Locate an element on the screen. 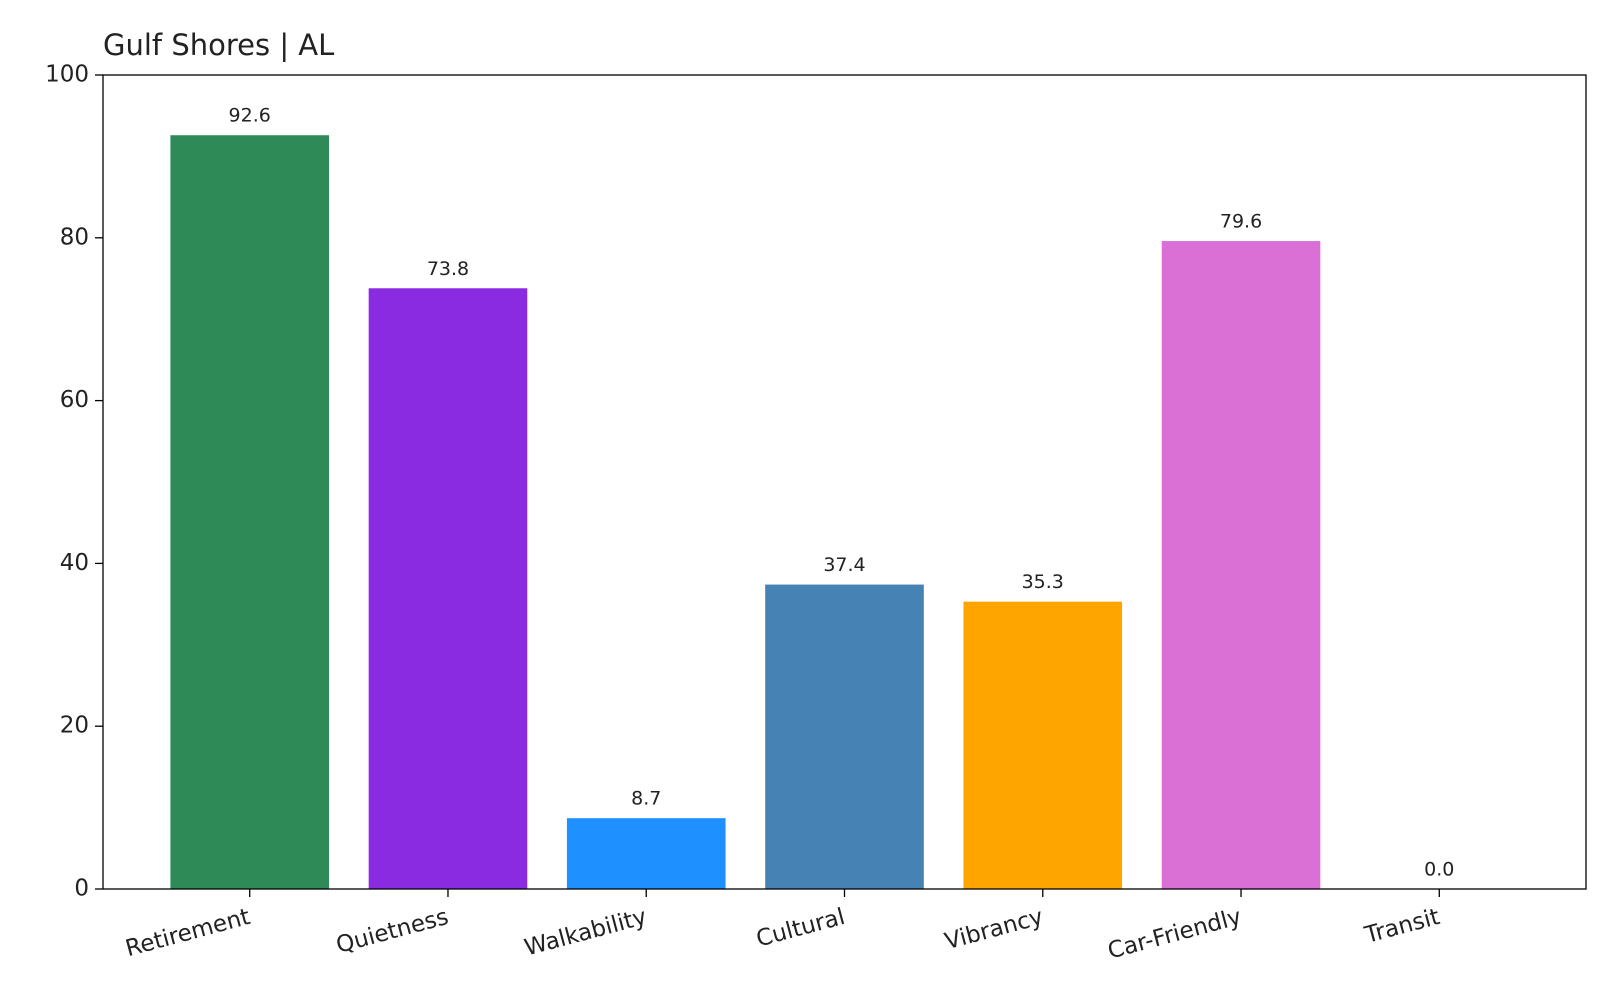 Image resolution: width=1600 pixels, height=1000 pixels. y-tick-label: 20 is located at coordinates (74, 726).